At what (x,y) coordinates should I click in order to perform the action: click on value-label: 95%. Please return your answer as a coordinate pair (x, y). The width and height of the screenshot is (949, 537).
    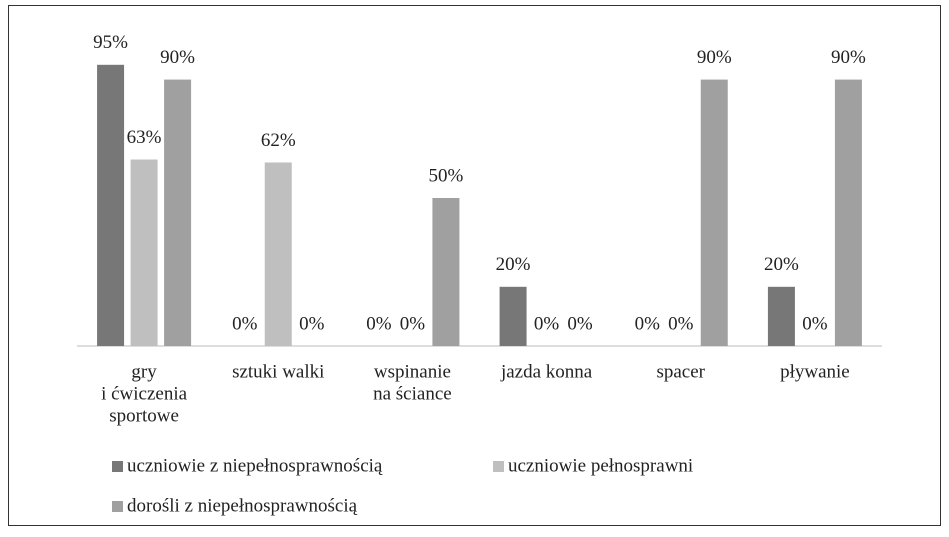
    Looking at the image, I should click on (110, 42).